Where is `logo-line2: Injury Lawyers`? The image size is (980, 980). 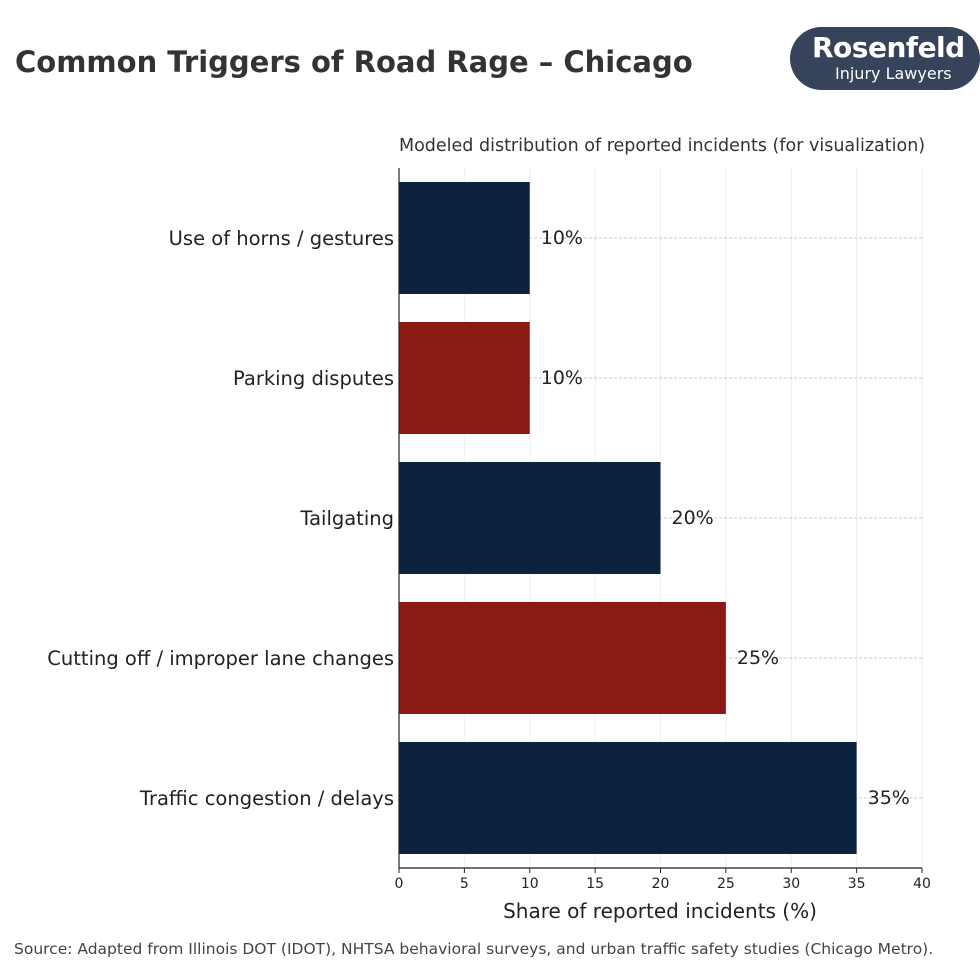 logo-line2: Injury Lawyers is located at coordinates (893, 73).